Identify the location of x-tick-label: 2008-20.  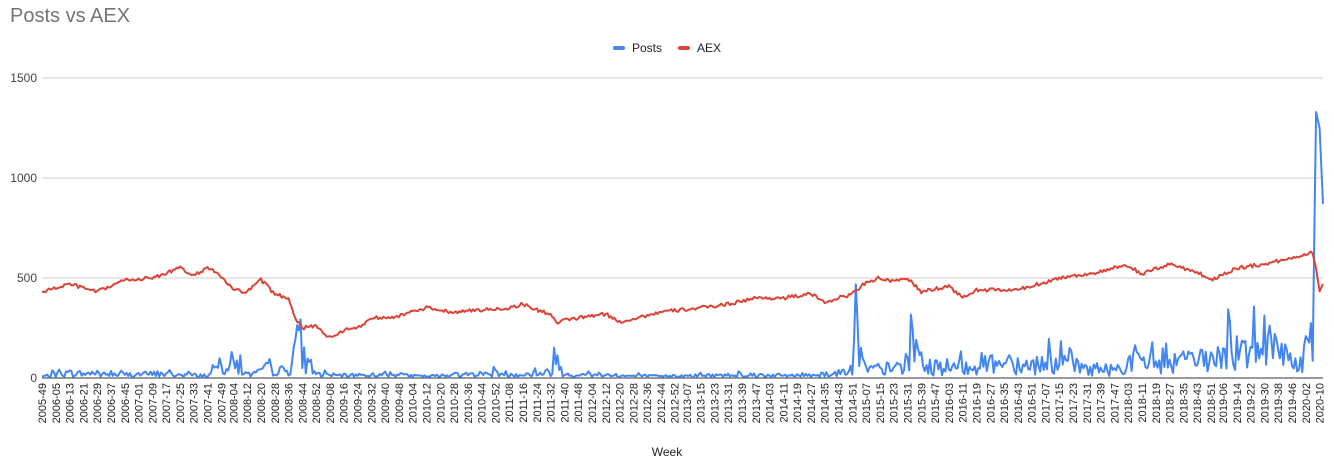
(262, 403).